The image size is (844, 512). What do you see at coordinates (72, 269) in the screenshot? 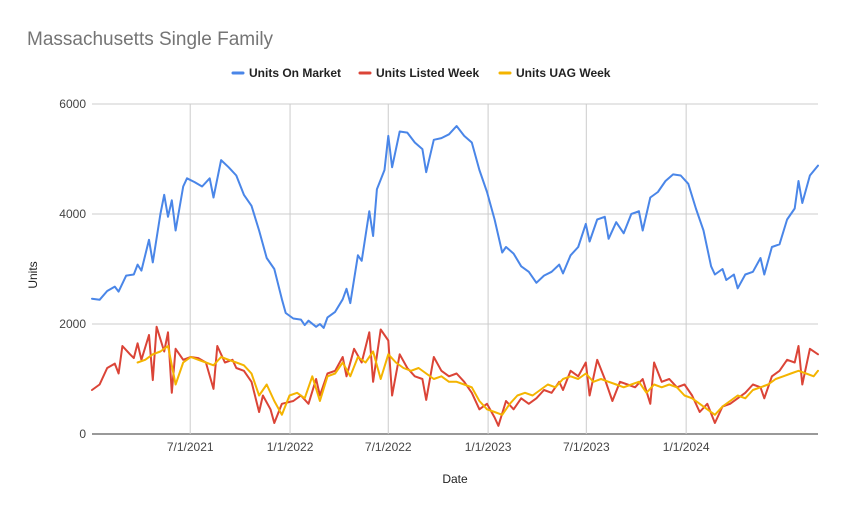
I see `y-axis-ticks: 0 2000 4000 6000` at bounding box center [72, 269].